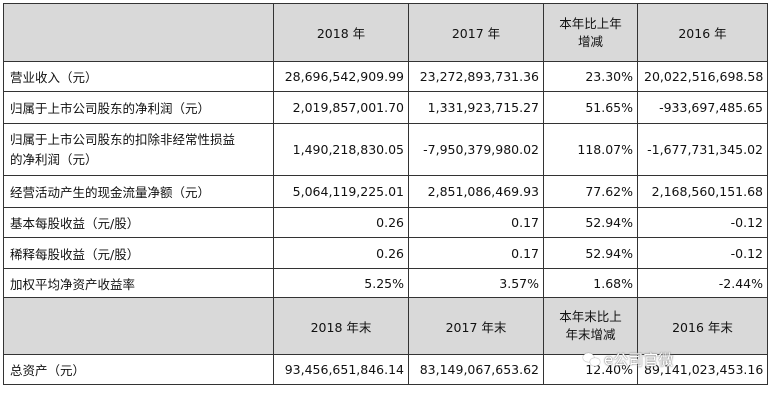 This screenshot has width=769, height=403. Describe the element at coordinates (702, 283) in the screenshot. I see `cell-2016: -2.44%` at that location.